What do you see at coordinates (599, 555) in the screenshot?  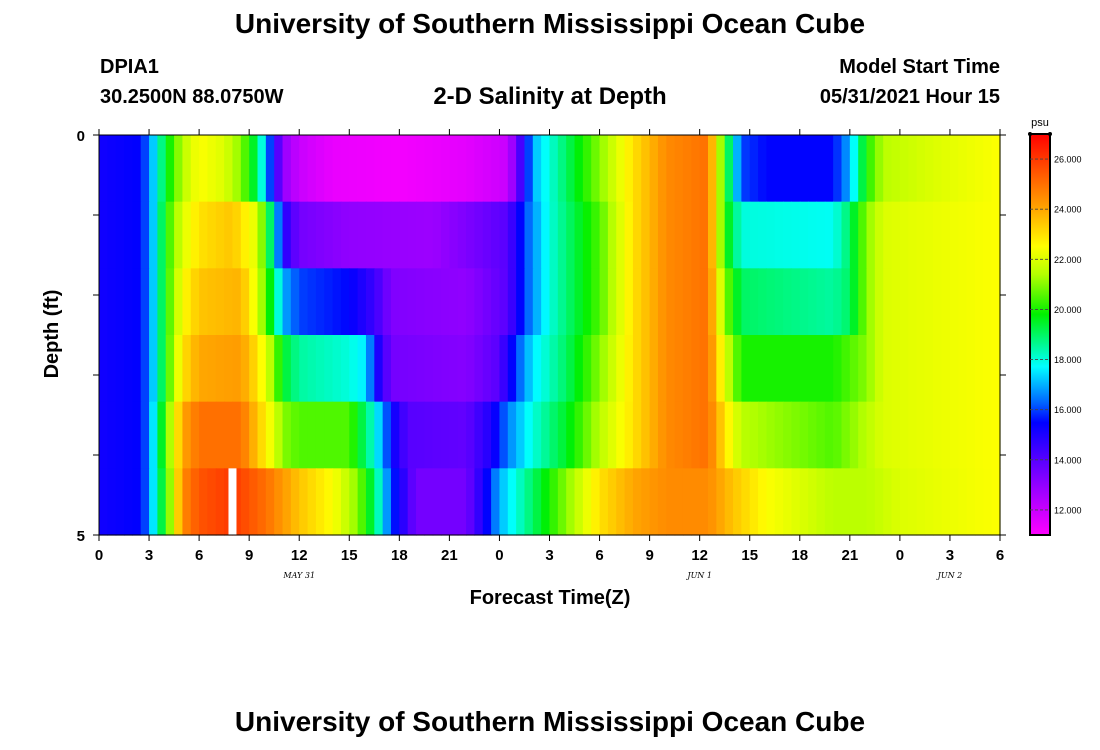 I see `x-tick-label: 6` at bounding box center [599, 555].